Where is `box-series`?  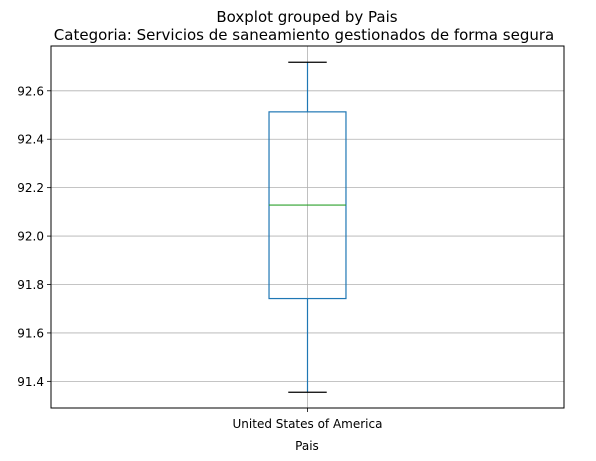
box-series is located at coordinates (307, 227).